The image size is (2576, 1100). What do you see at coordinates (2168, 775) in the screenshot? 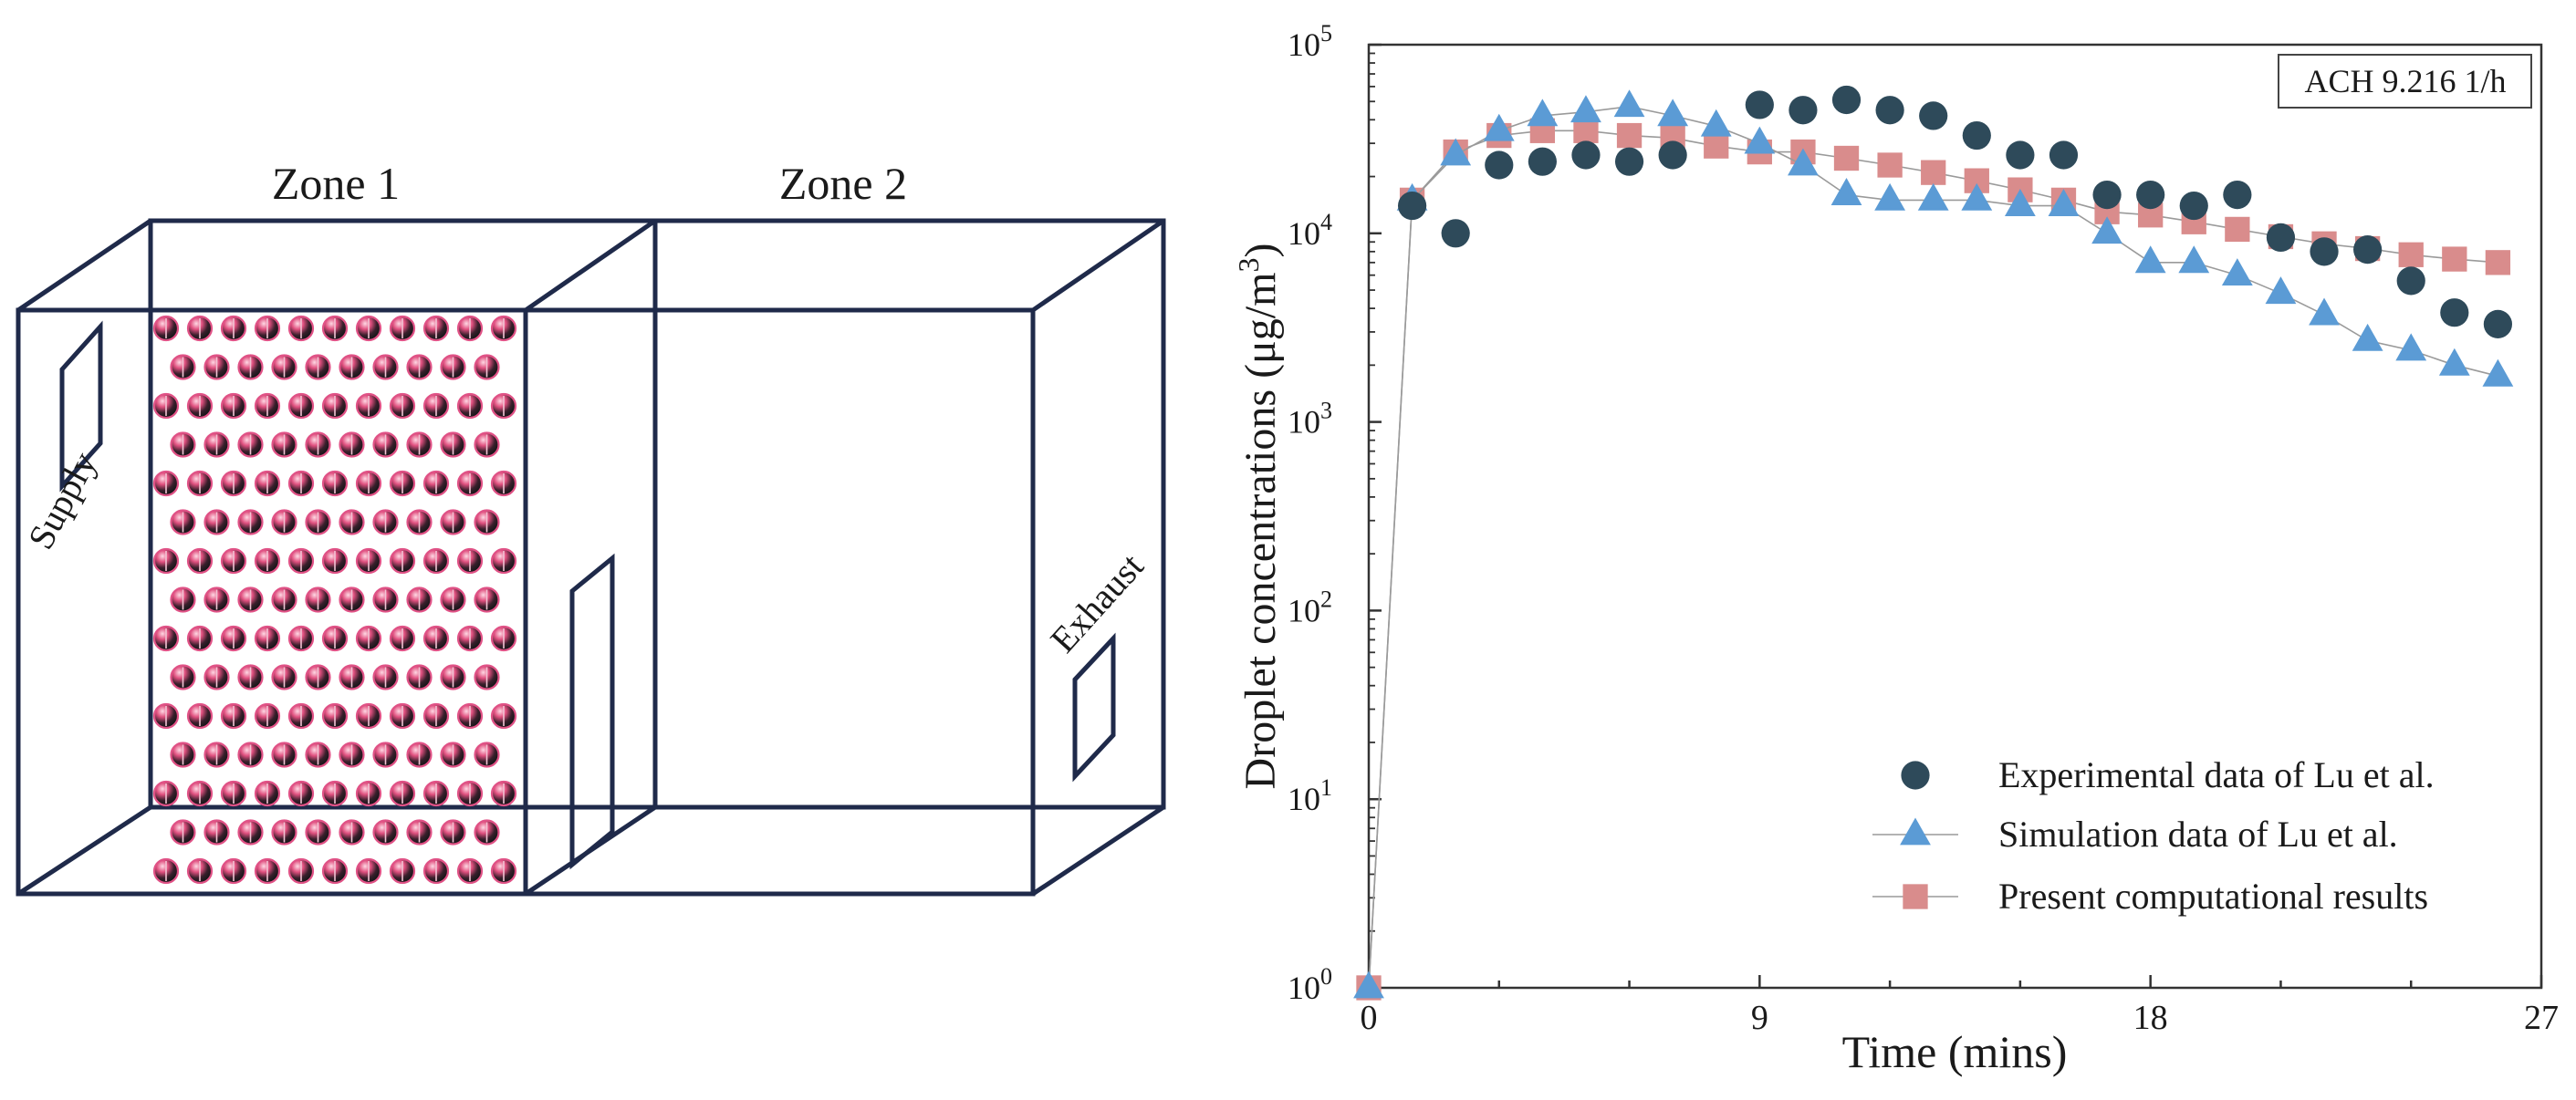
I see `legend-entry: Experimental data of Lu et al.` at bounding box center [2168, 775].